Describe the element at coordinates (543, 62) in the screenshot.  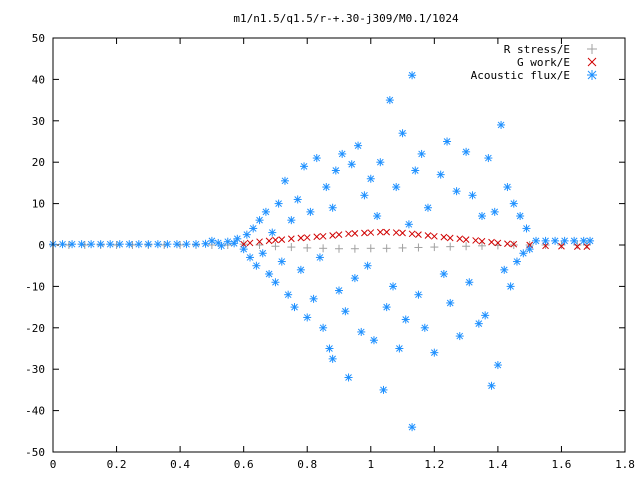
I see `legend-label-g-work: G work/E` at that location.